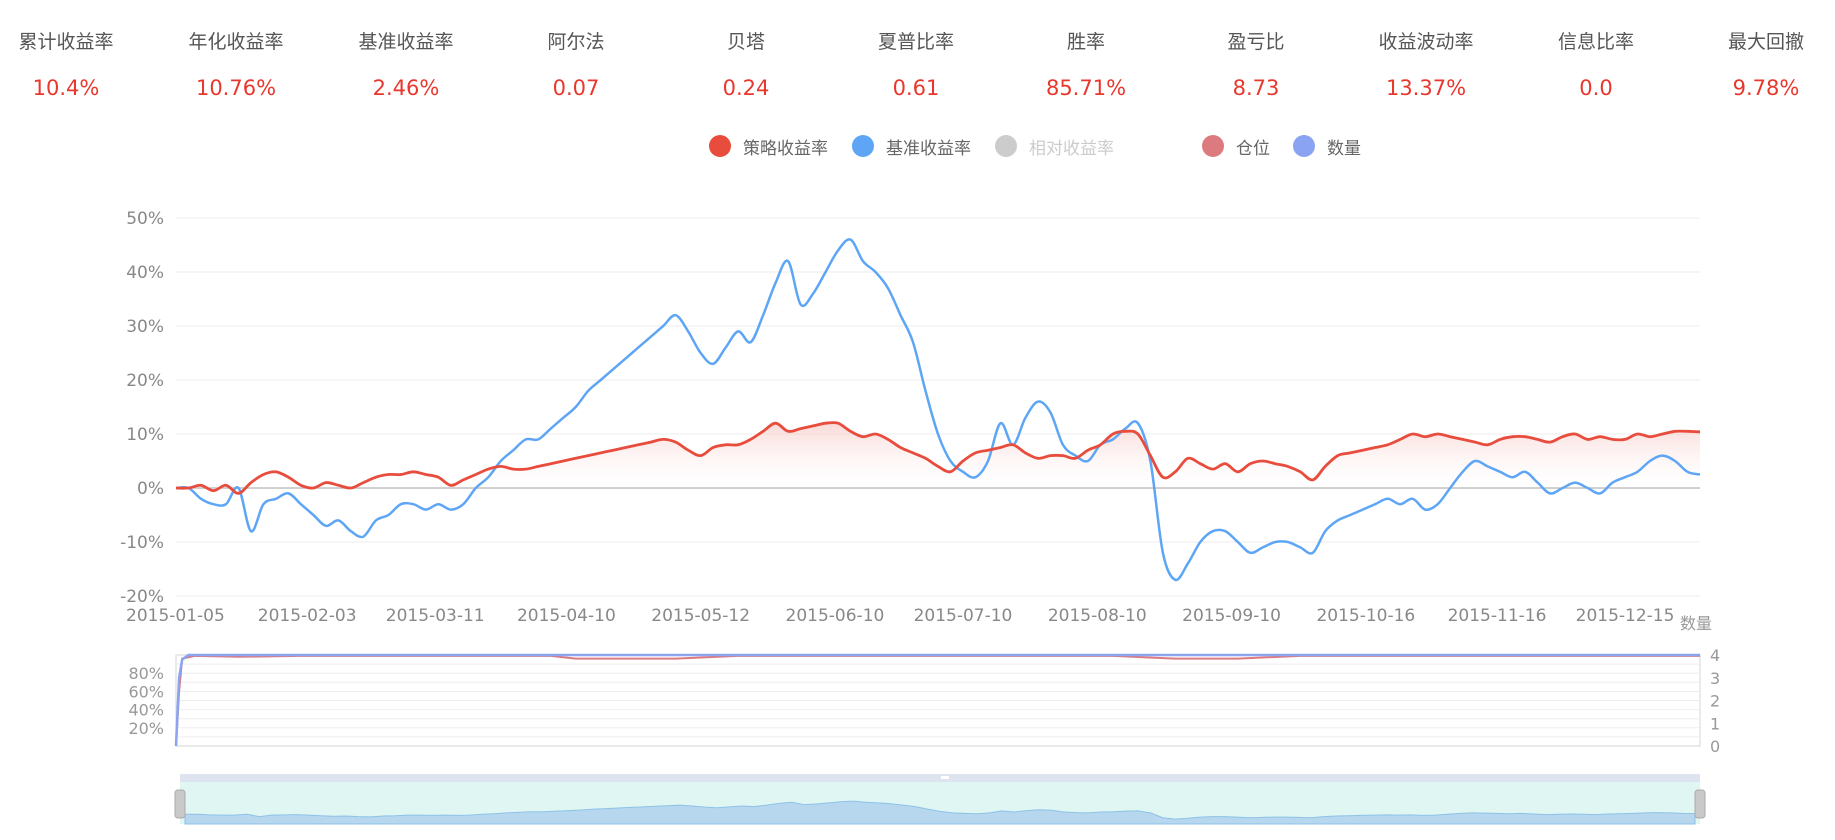  I want to click on x-tick-label: 2015-07-10, so click(963, 616).